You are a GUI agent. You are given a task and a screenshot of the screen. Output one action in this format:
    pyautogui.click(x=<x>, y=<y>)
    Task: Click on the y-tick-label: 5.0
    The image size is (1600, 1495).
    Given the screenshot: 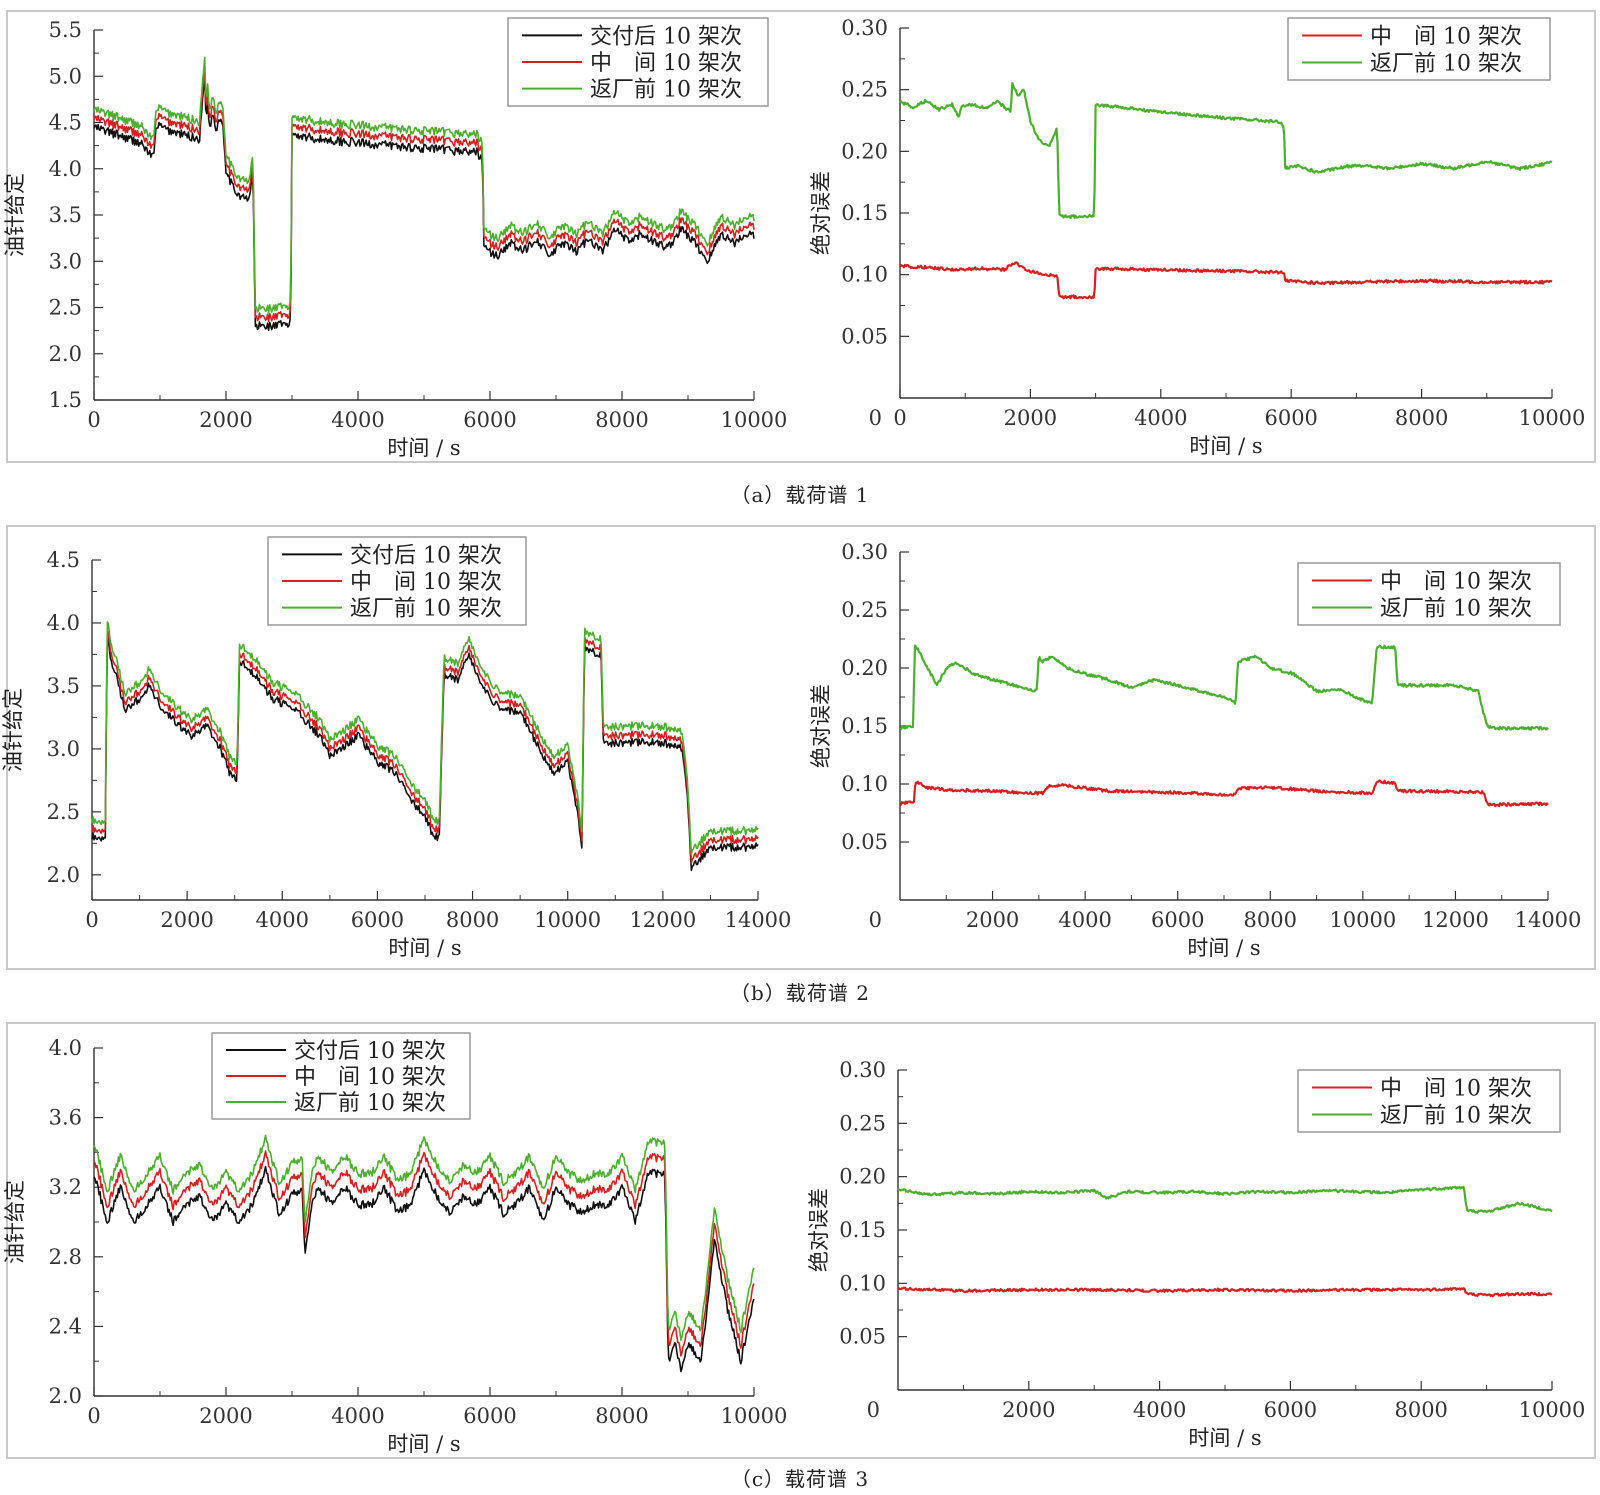 What is the action you would take?
    pyautogui.click(x=65, y=76)
    